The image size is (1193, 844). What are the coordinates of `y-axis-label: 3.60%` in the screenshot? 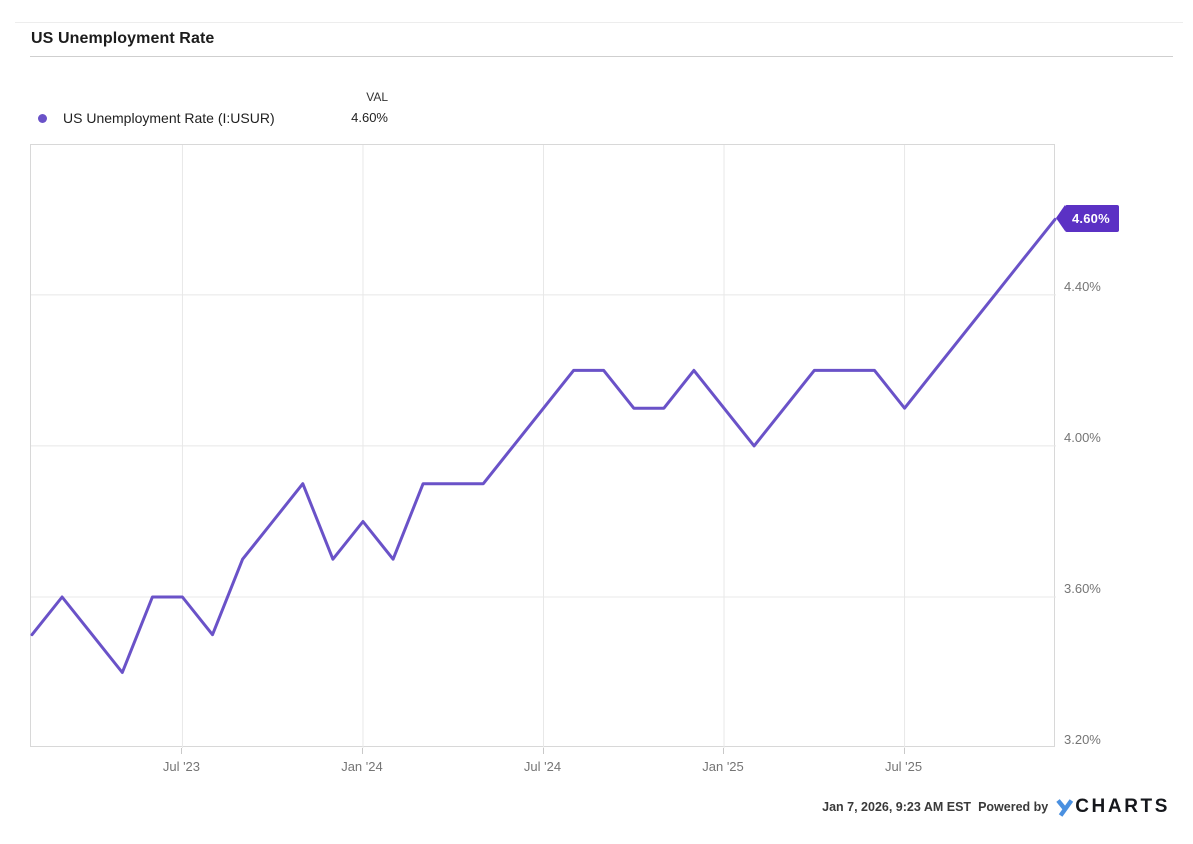 It's located at (1082, 588).